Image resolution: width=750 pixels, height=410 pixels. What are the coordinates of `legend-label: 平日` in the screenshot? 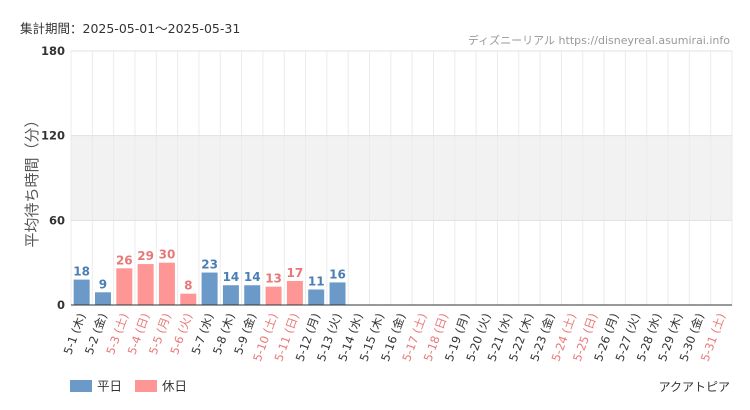 It's located at (109, 386).